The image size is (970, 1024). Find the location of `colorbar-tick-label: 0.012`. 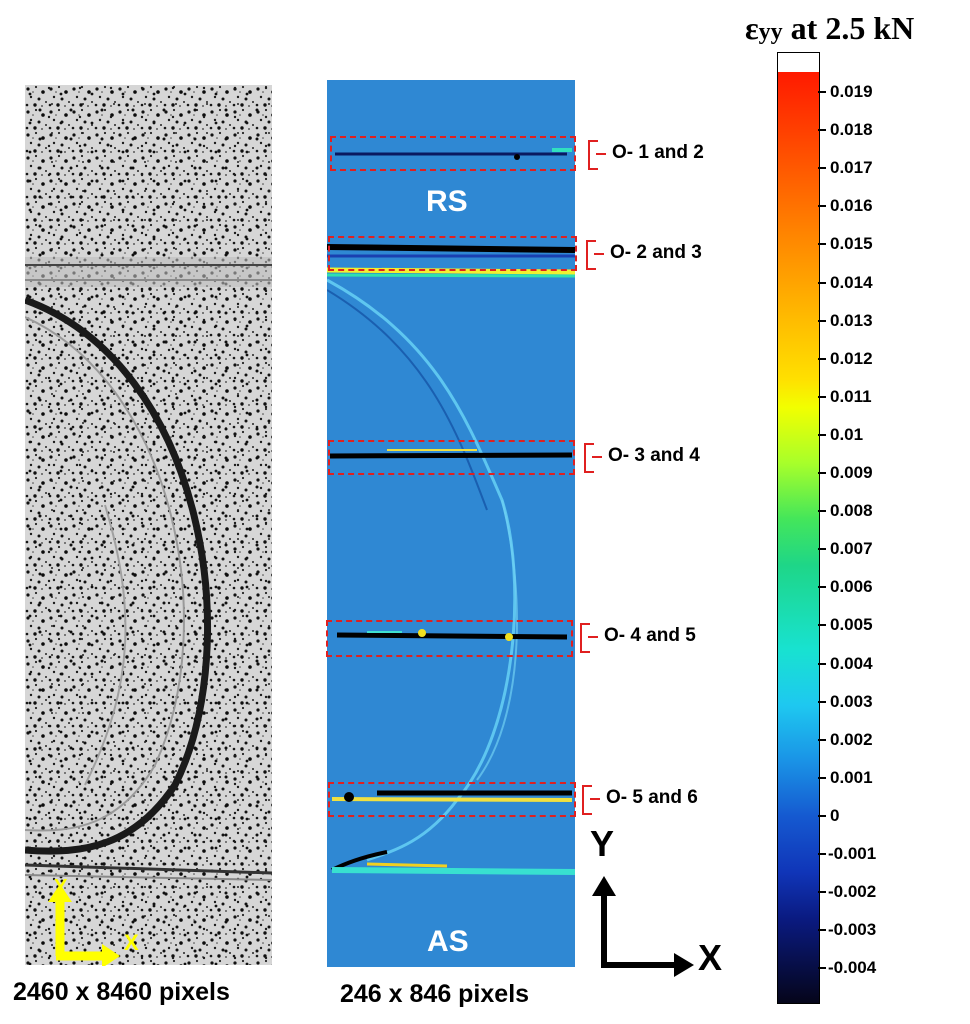

colorbar-tick-label: 0.012 is located at coordinates (851, 358).